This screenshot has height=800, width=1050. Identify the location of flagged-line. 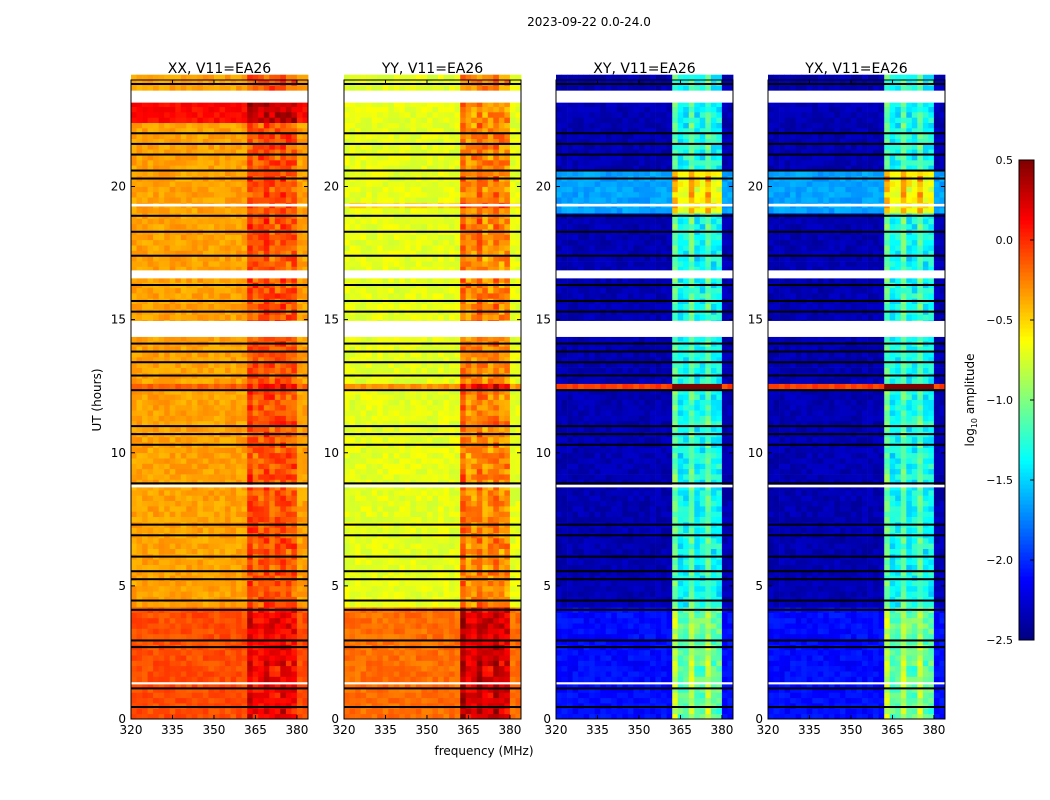
(219, 524).